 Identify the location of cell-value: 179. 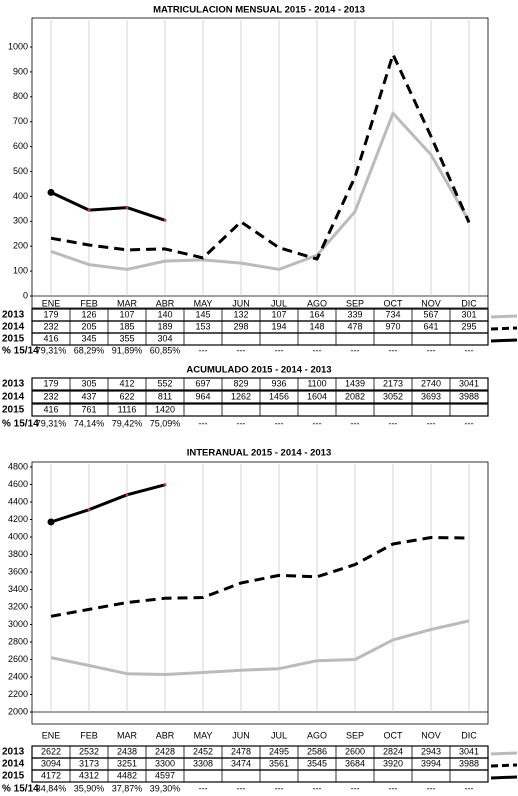
(50, 314).